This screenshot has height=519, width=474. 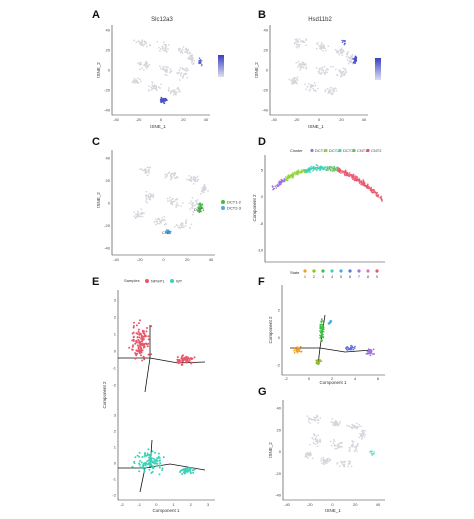 I want to click on panel-e-xtick: 2, so click(x=191, y=504).